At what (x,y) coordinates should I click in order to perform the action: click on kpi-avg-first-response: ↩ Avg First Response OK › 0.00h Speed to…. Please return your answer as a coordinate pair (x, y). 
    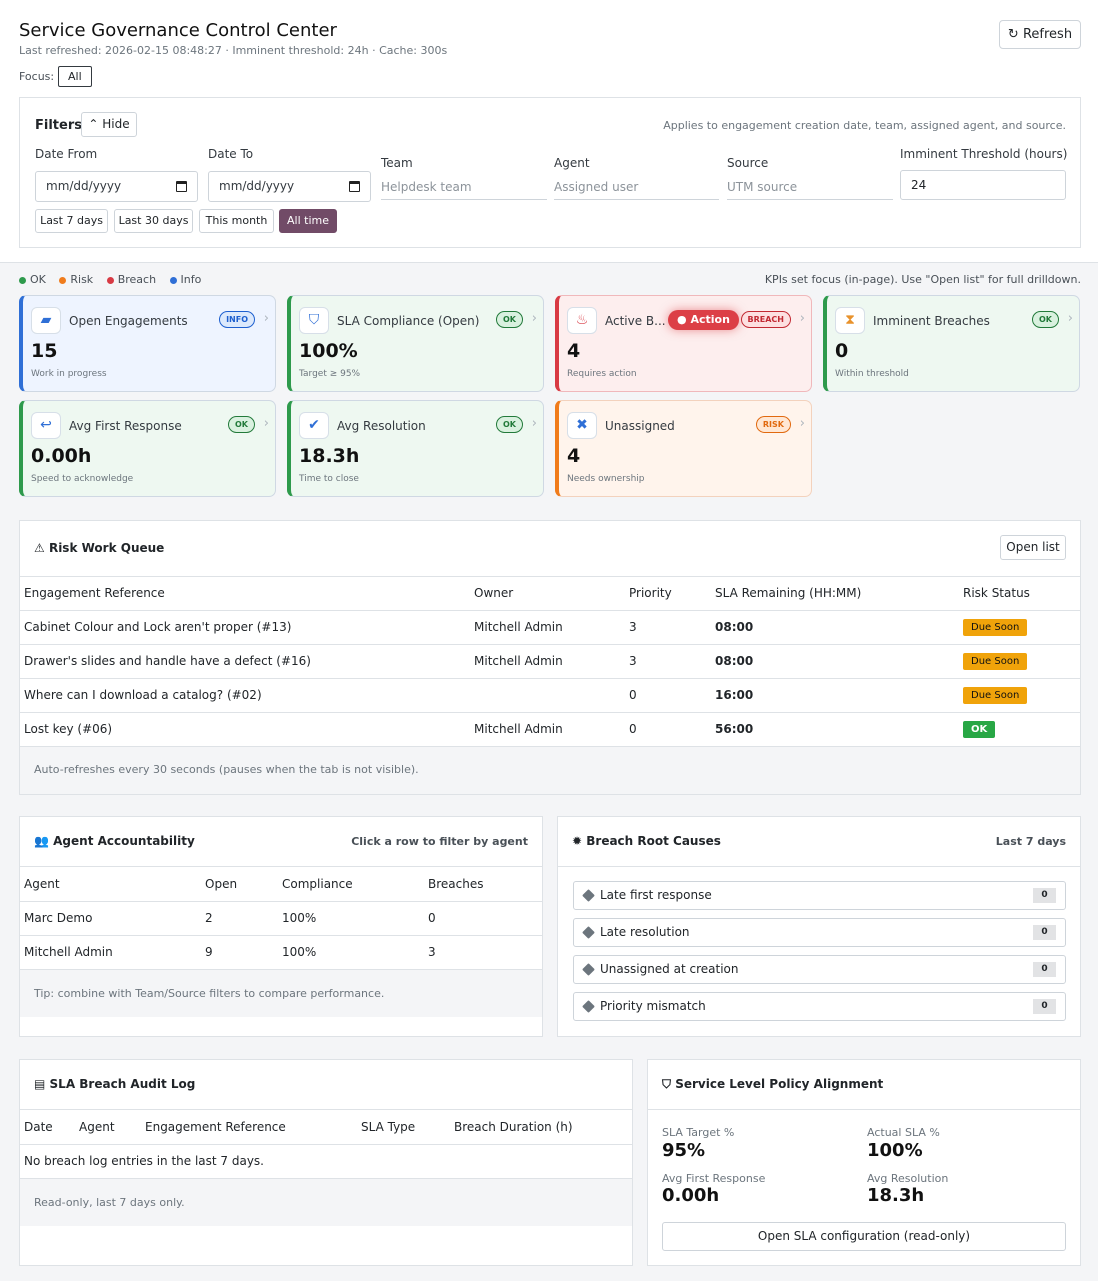
    Looking at the image, I should click on (147, 448).